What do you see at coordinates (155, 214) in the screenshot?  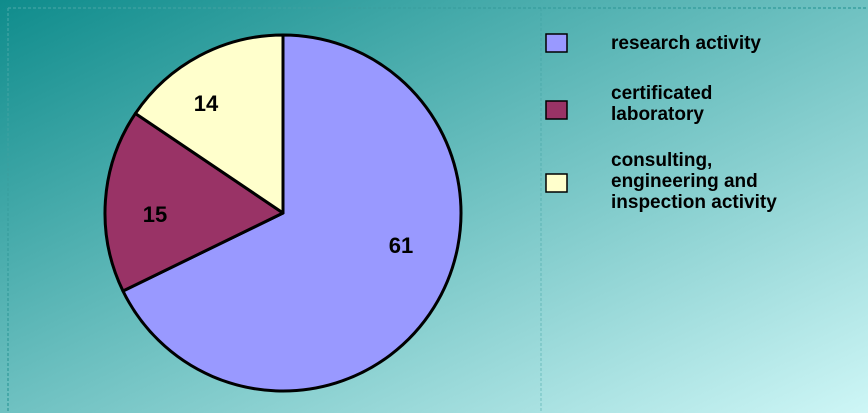 I see `data-label-2: 15` at bounding box center [155, 214].